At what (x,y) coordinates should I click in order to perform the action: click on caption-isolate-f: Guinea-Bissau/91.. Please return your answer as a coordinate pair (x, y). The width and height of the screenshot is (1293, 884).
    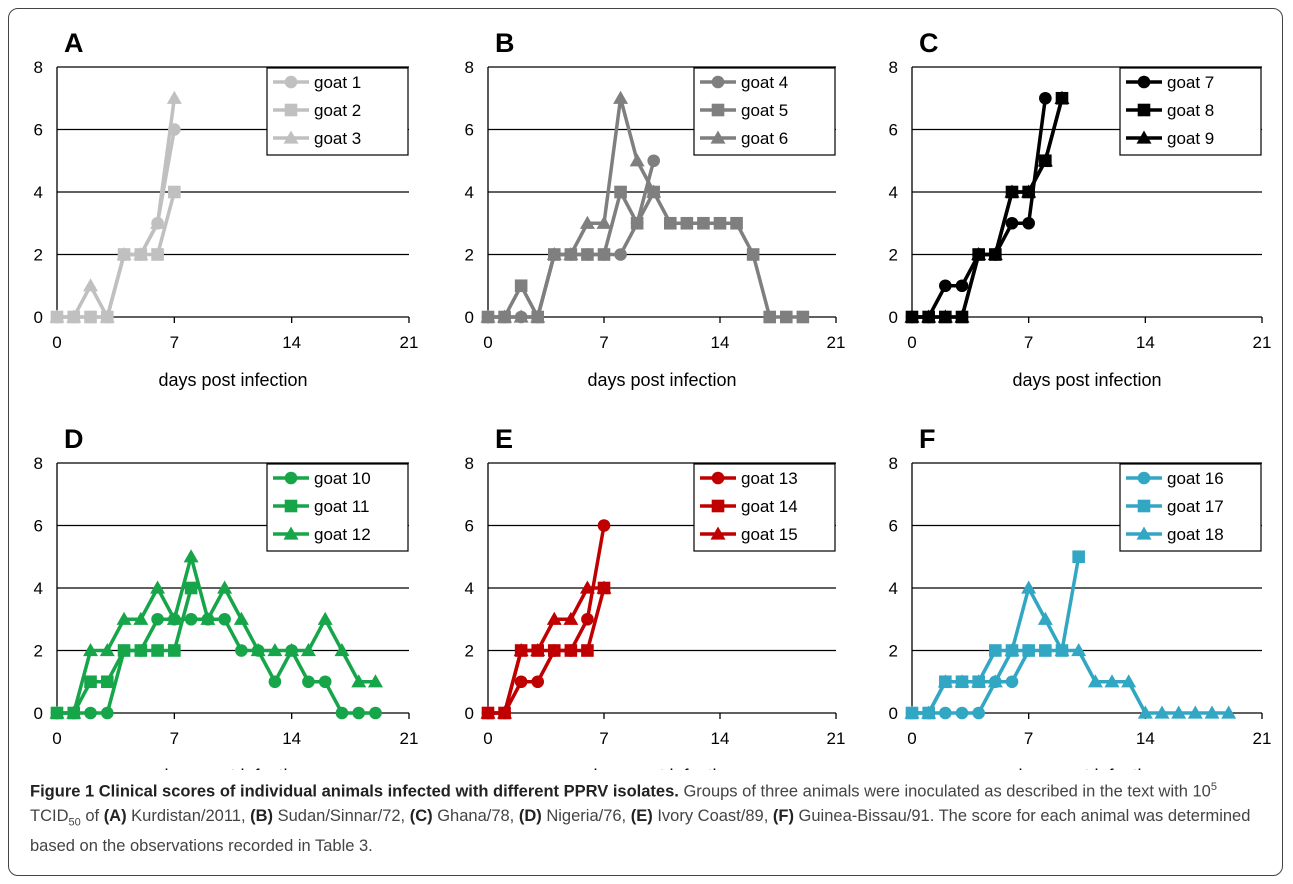
    Looking at the image, I should click on (864, 815).